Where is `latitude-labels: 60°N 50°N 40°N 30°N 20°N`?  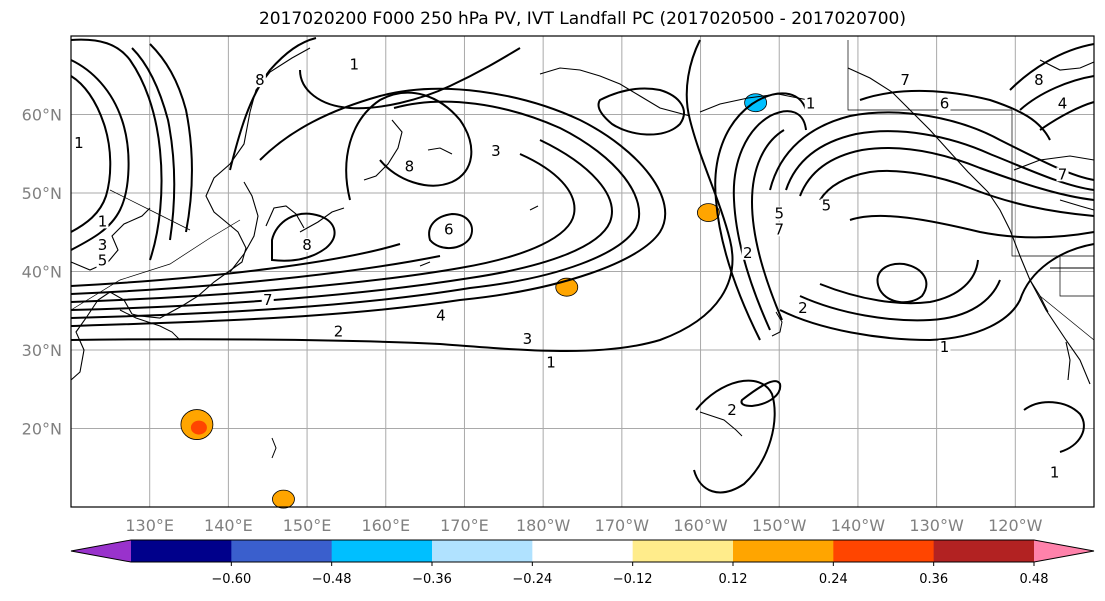
latitude-labels: 60°N 50°N 40°N 30°N 20°N is located at coordinates (42, 272).